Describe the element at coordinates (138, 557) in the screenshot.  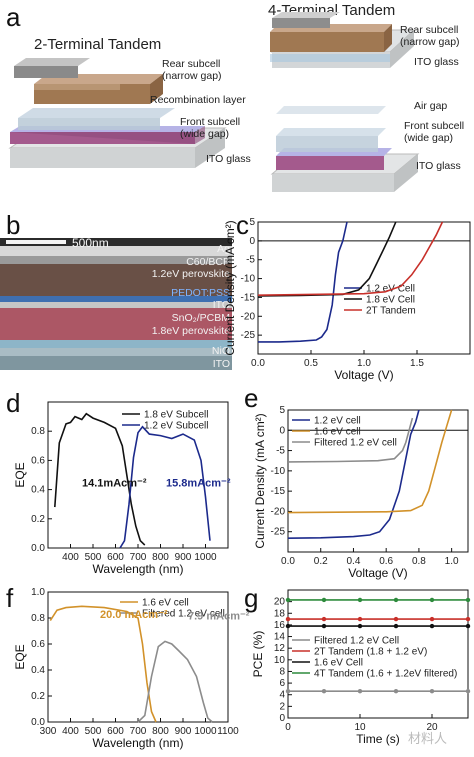
I see `x-tick-label: 700` at that location.